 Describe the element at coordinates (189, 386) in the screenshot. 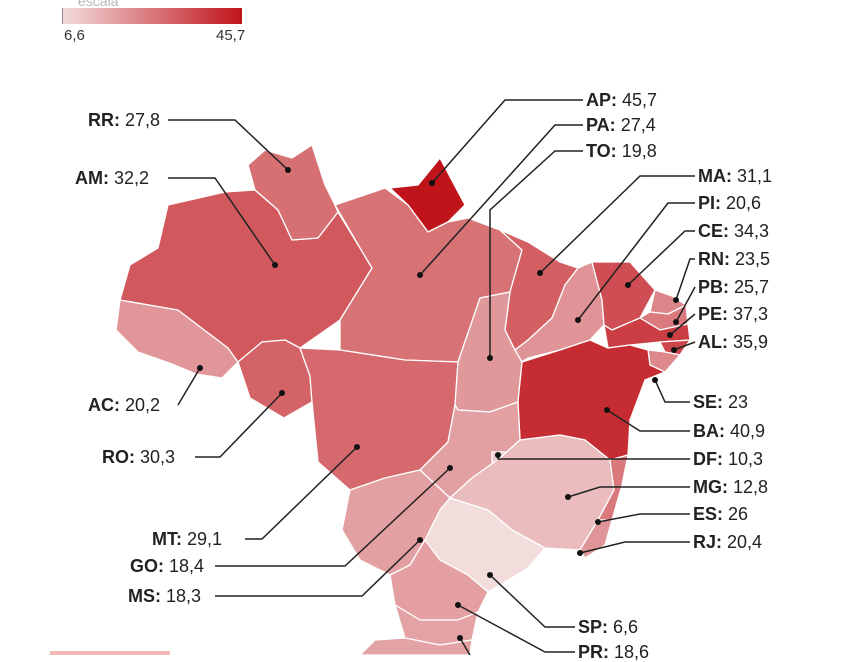

I see `leader-ac` at that location.